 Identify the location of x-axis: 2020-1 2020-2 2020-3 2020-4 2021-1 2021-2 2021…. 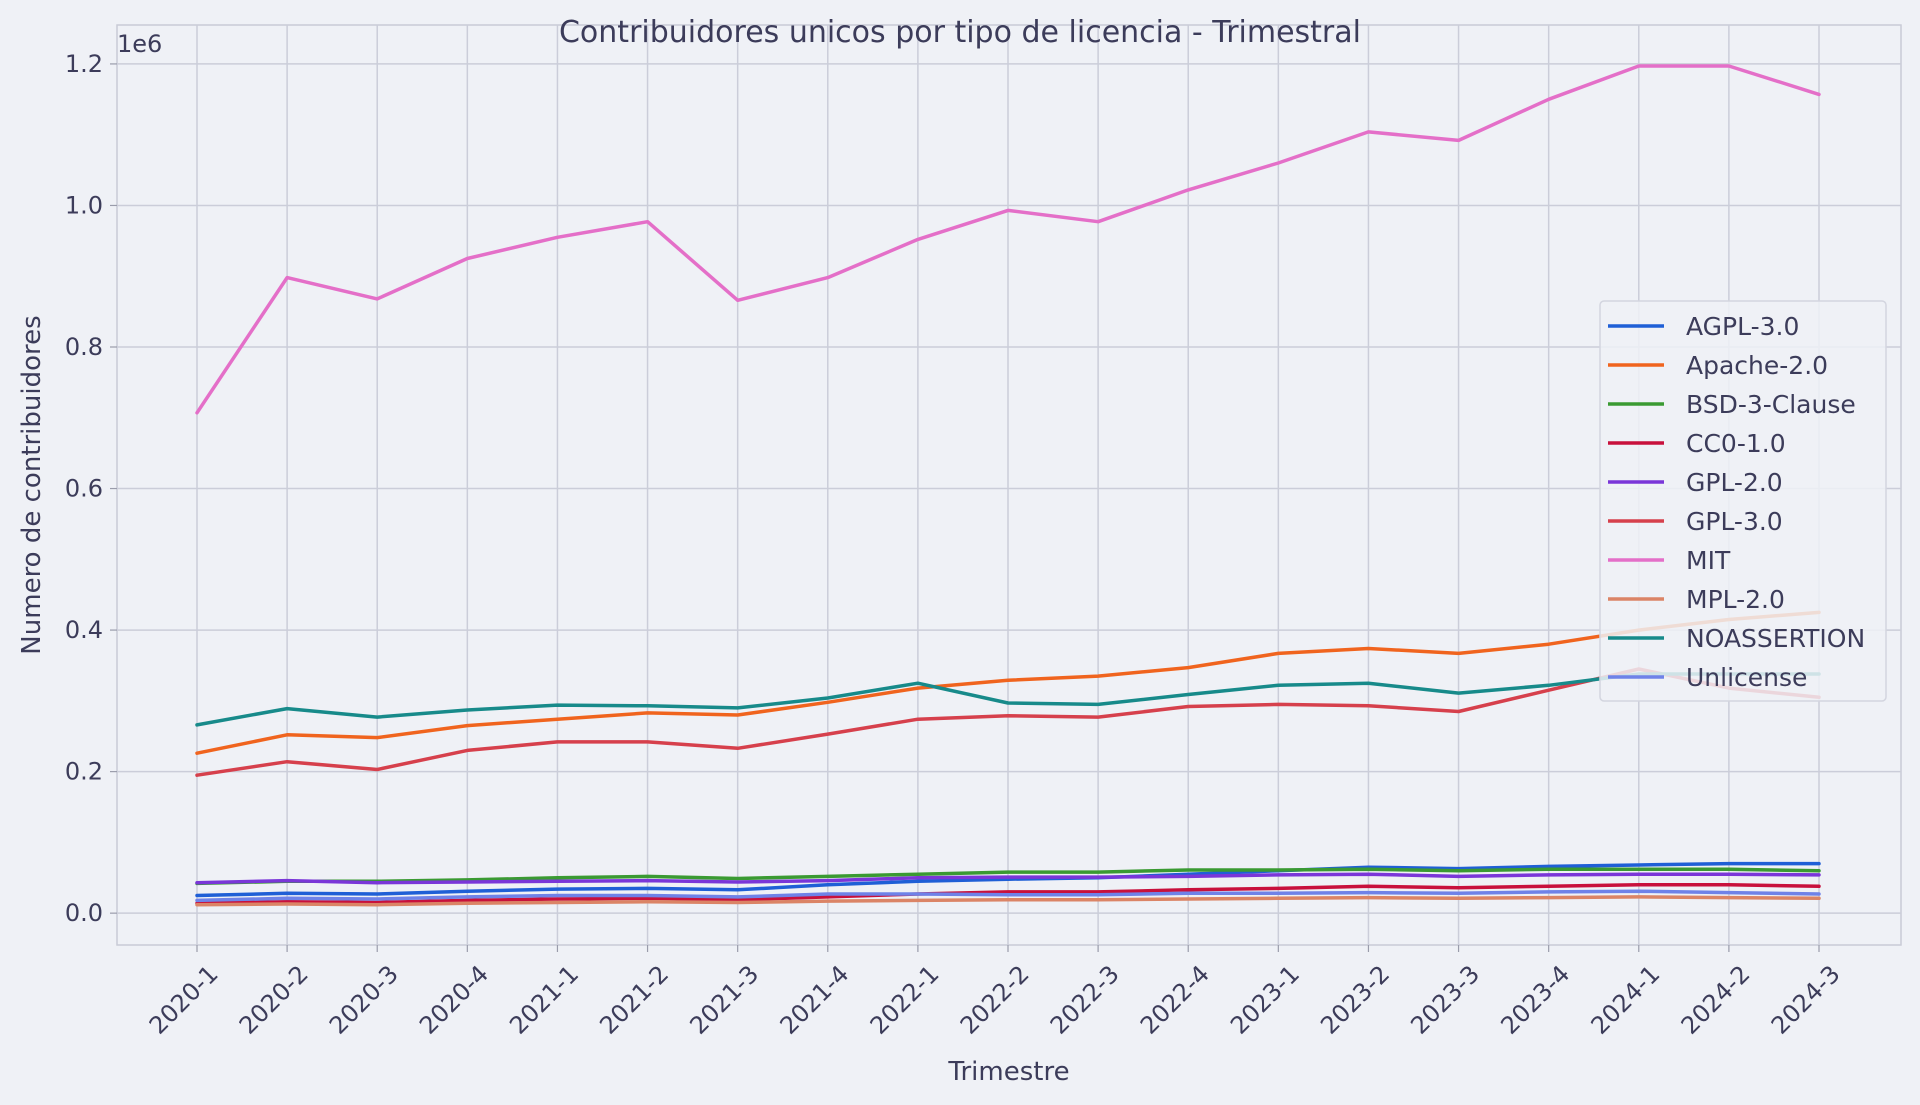
(995, 992).